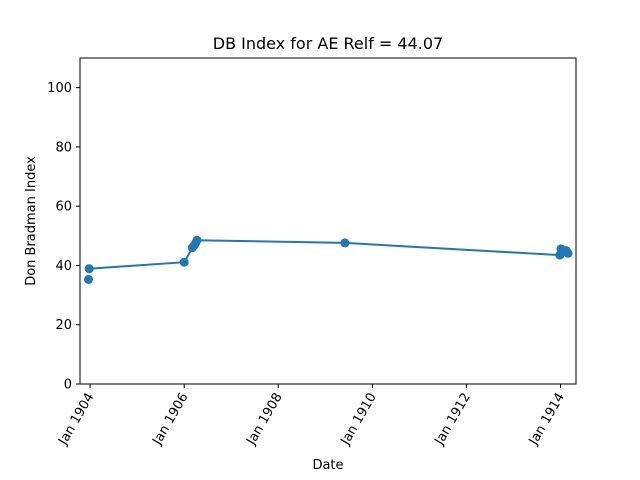 Image resolution: width=640 pixels, height=480 pixels. Describe the element at coordinates (63, 207) in the screenshot. I see `y-tick-label: 60` at that location.